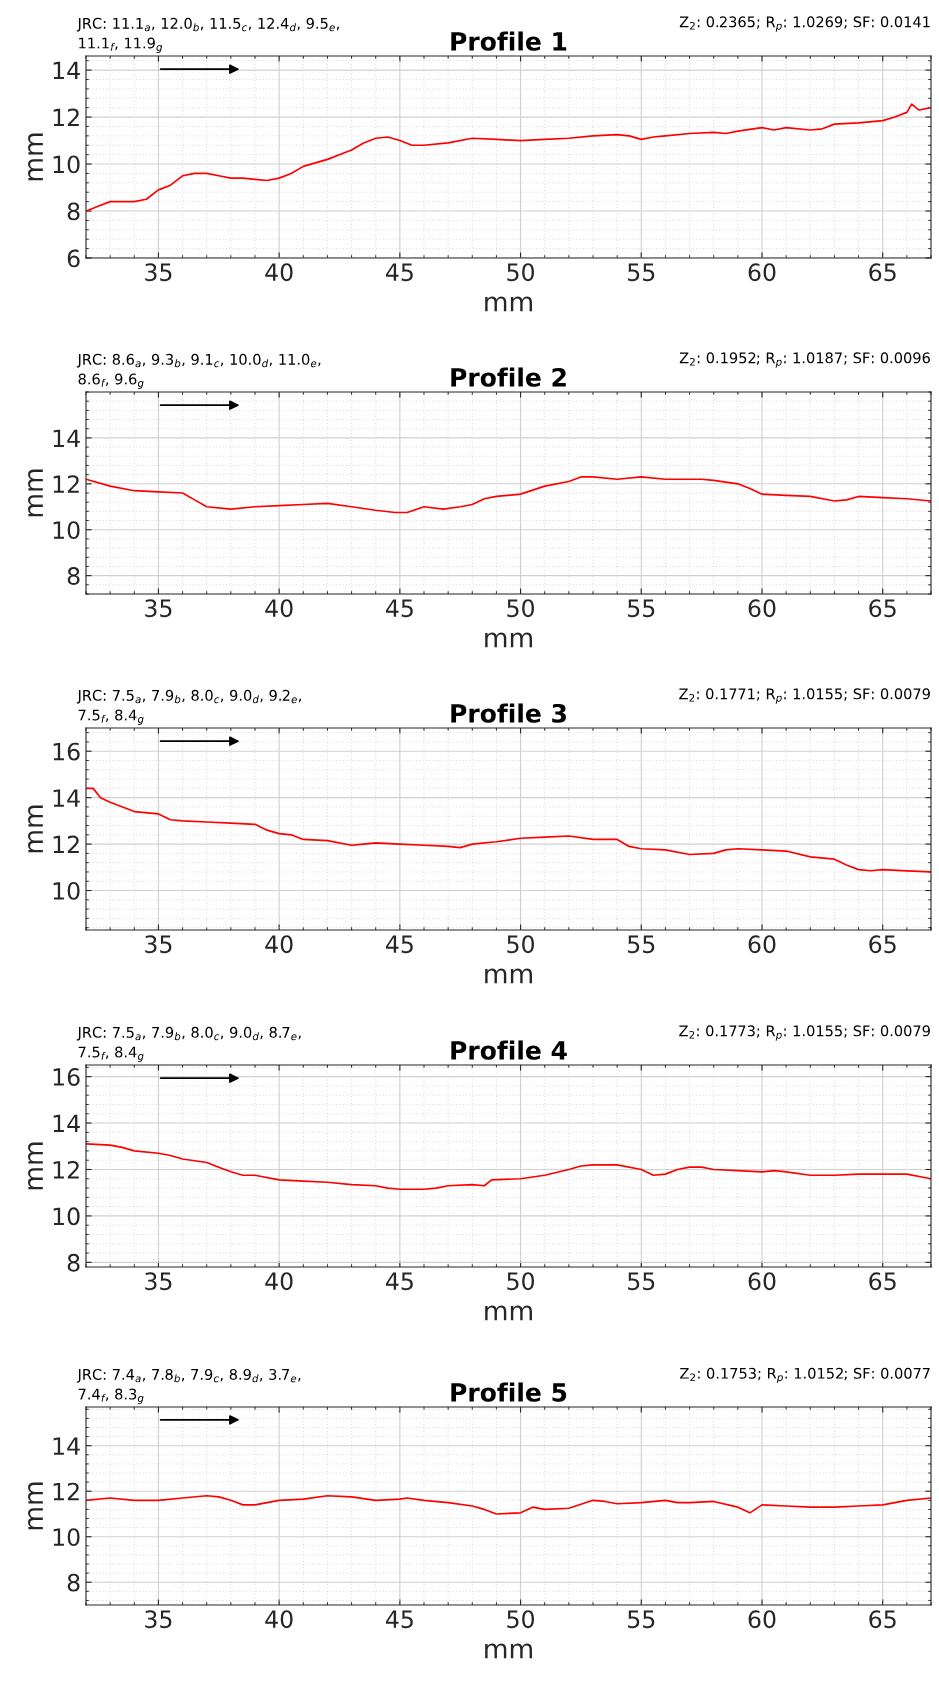 This screenshot has width=939, height=1684. What do you see at coordinates (805, 1375) in the screenshot?
I see `text: Z$_{2}$: 0.1753; R$_{p}$: 1.0152; SF: 0.0077` at bounding box center [805, 1375].